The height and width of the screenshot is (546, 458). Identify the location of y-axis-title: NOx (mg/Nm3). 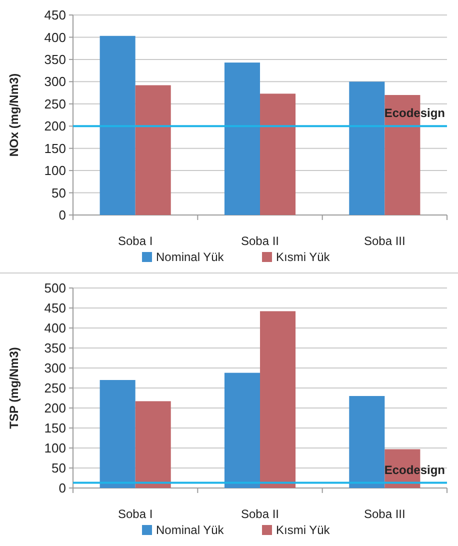
(14, 115).